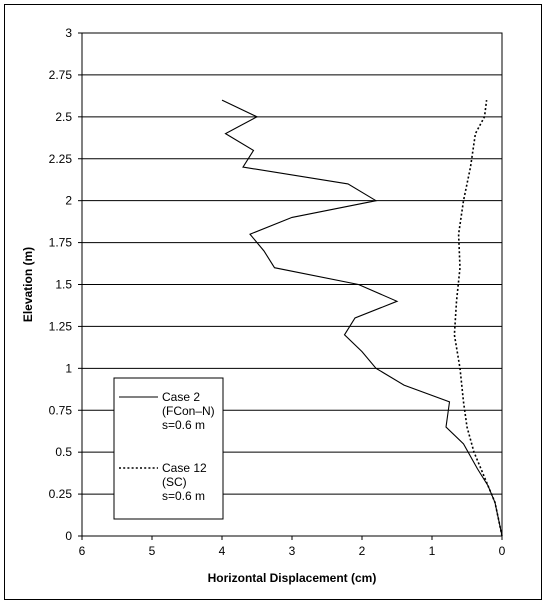 The image size is (547, 605). What do you see at coordinates (362, 551) in the screenshot?
I see `x-tick-label: 2` at bounding box center [362, 551].